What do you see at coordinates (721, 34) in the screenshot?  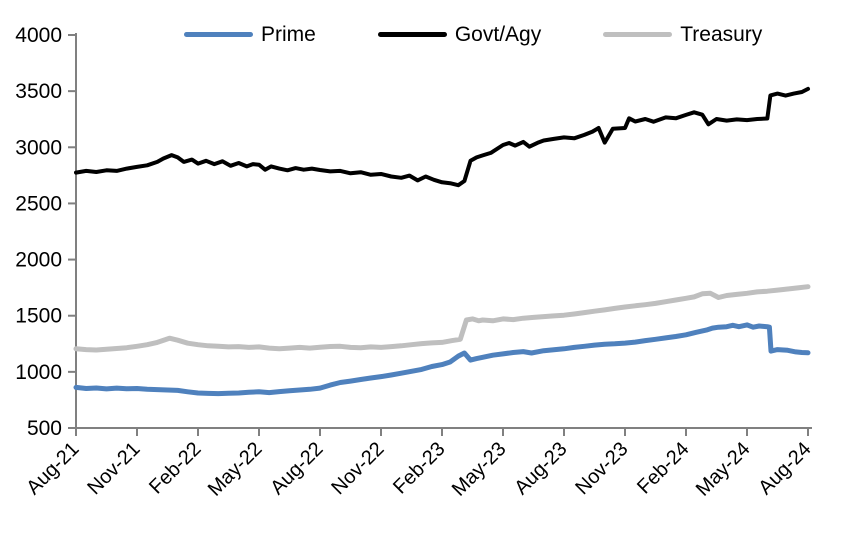 I see `legend-label-treasury: Treasury` at bounding box center [721, 34].